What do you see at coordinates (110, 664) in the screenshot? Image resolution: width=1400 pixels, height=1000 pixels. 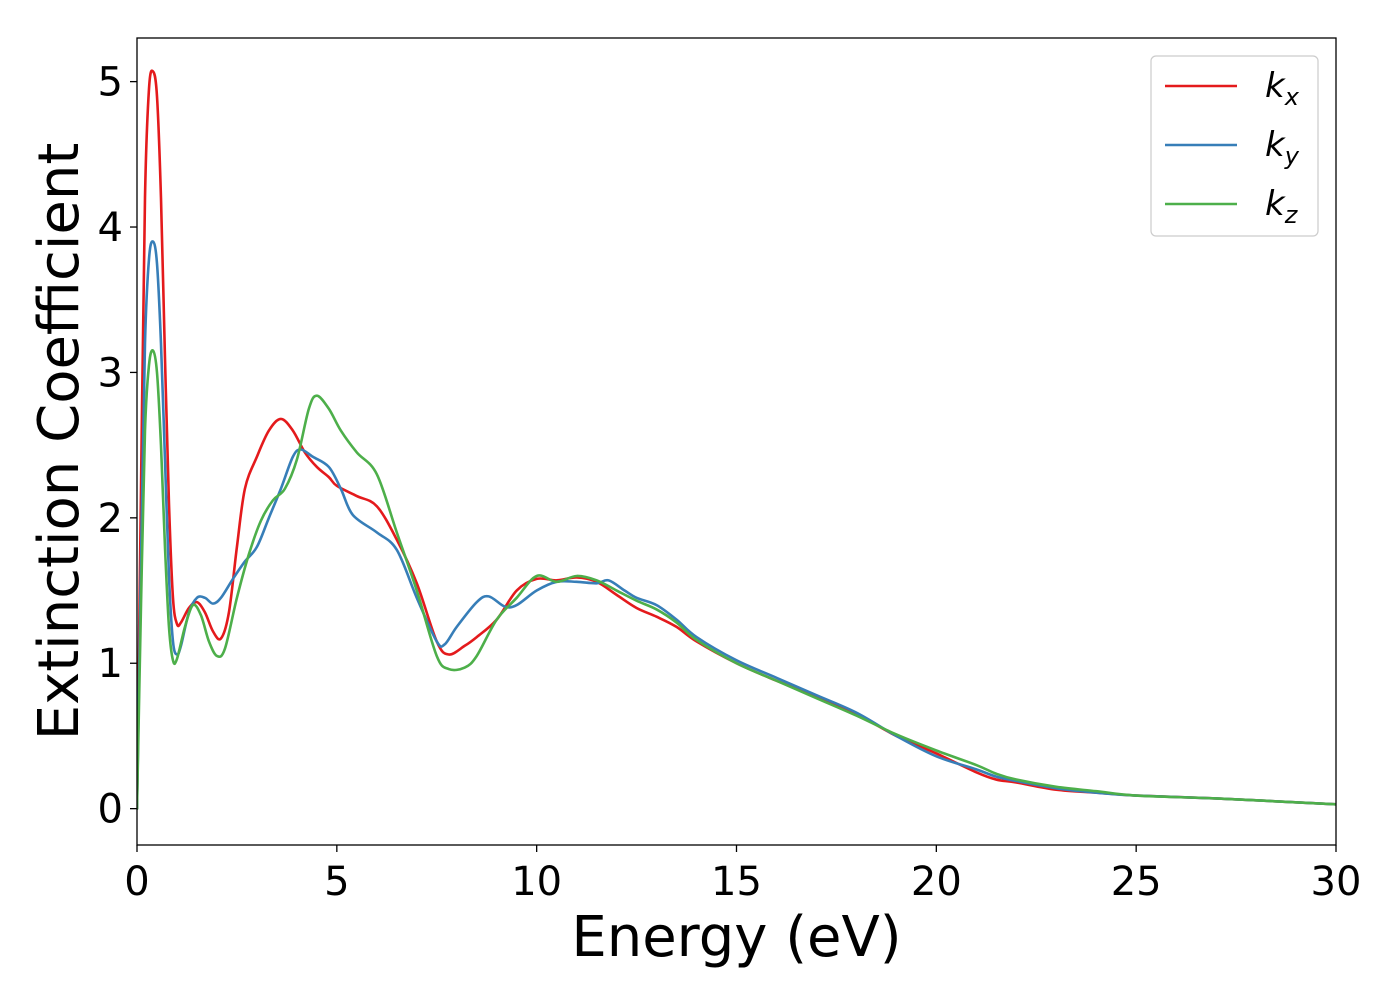 I see `y-tick-label: 1` at bounding box center [110, 664].